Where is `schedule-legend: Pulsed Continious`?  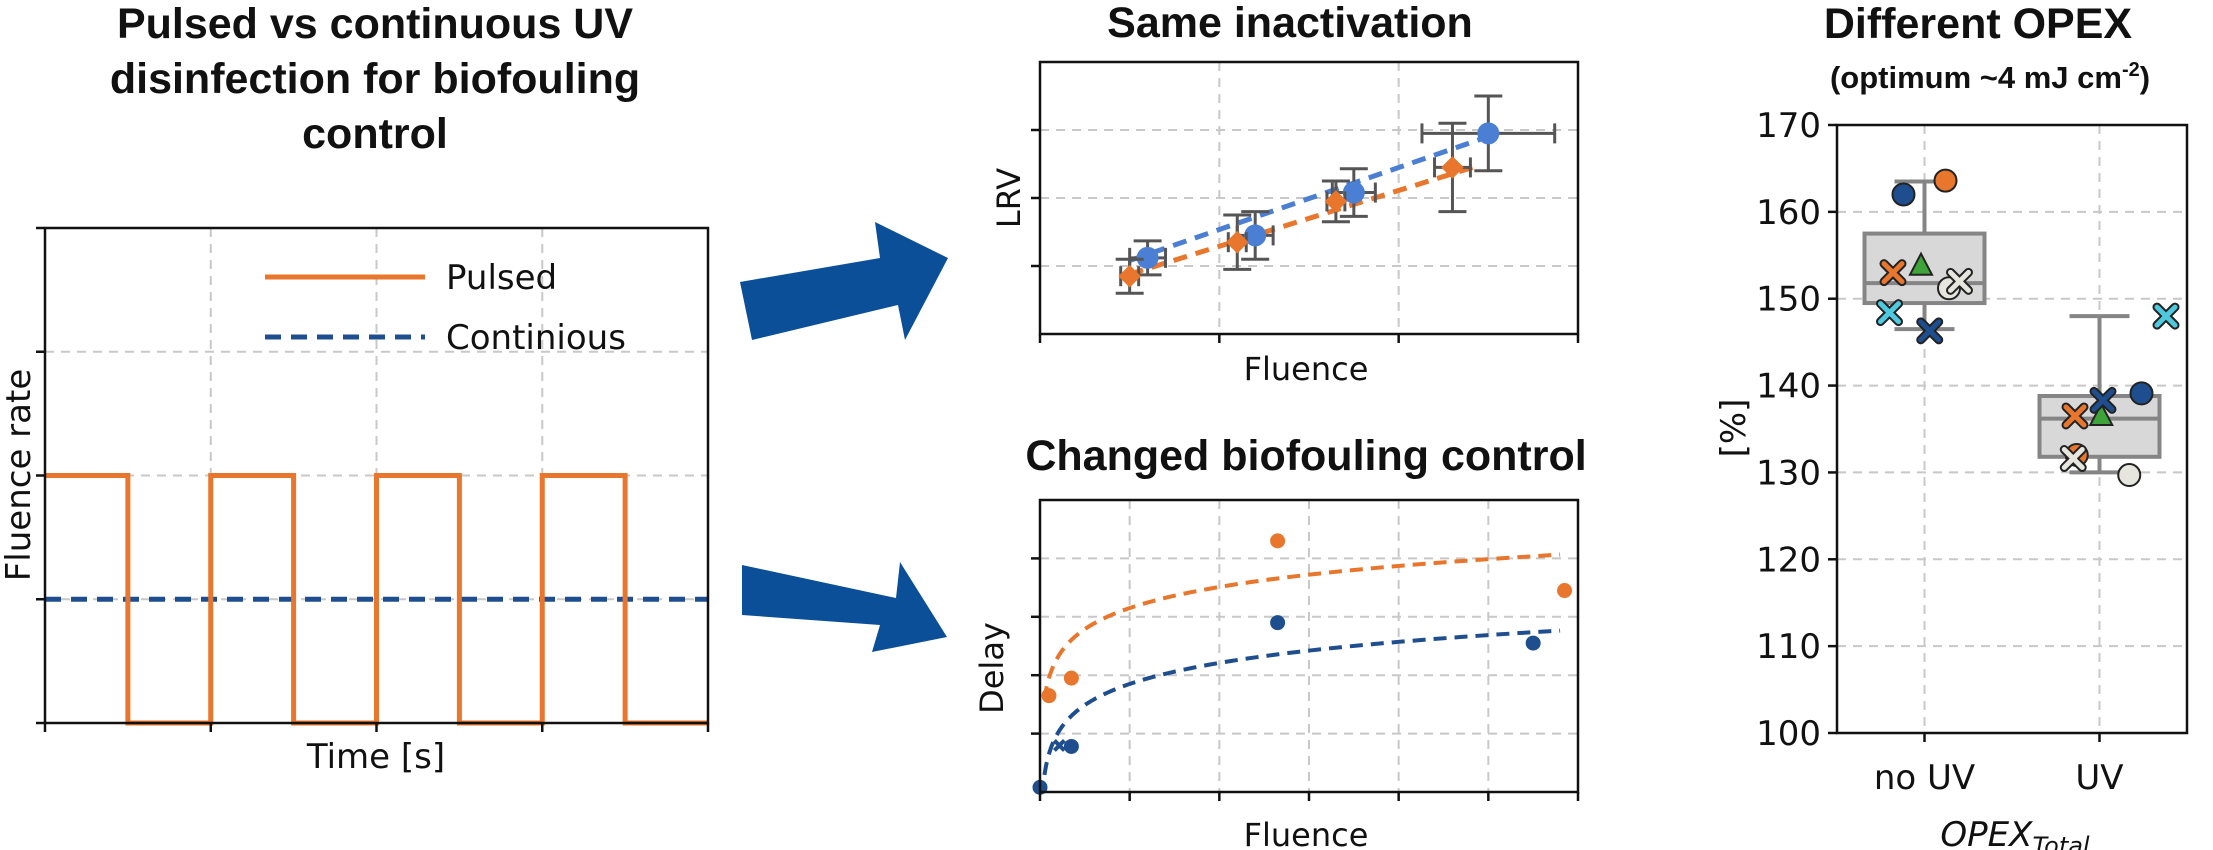 schedule-legend: Pulsed Continious is located at coordinates (445, 308).